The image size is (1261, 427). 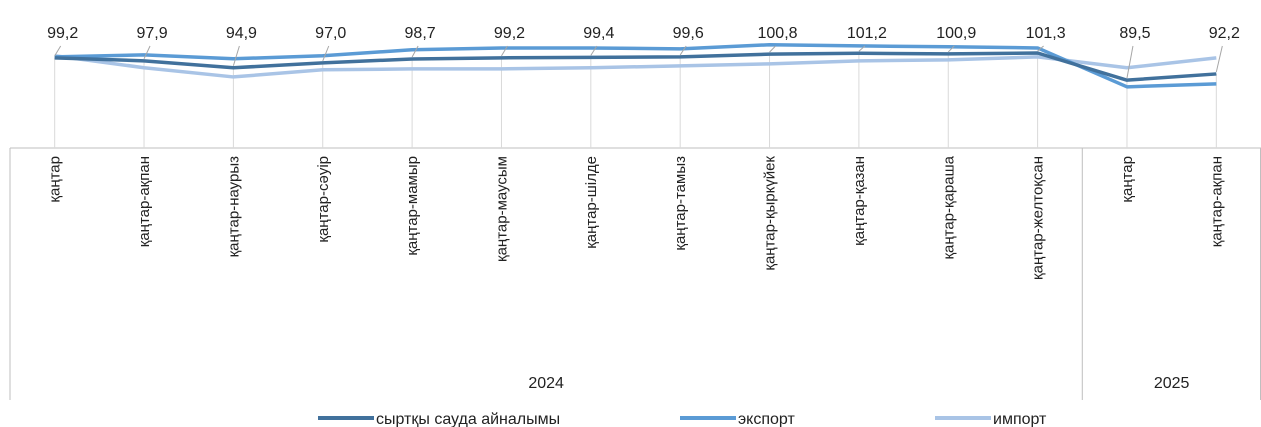 What do you see at coordinates (956, 33) in the screenshot?
I see `data-label: 100,9` at bounding box center [956, 33].